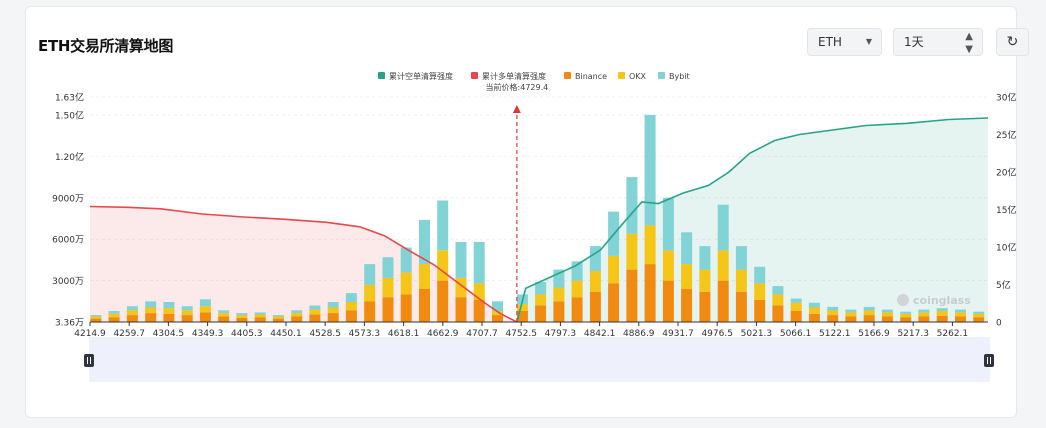  I want to click on slider-left-handle, so click(89, 360).